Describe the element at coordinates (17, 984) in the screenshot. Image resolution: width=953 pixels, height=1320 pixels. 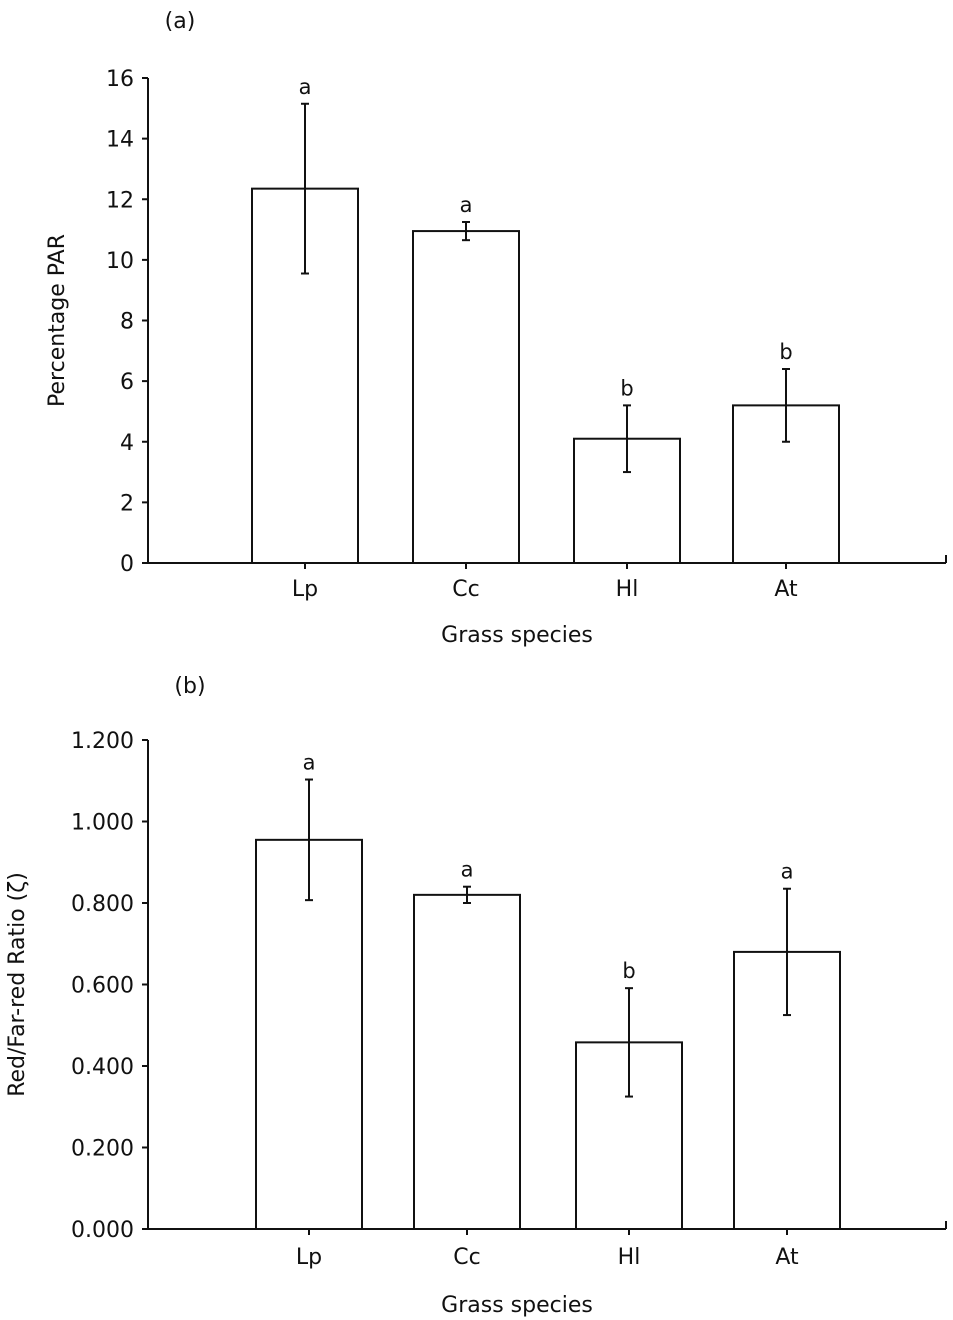
I see `y-axis-title: Red/Far-red Ratio (ζ)` at that location.